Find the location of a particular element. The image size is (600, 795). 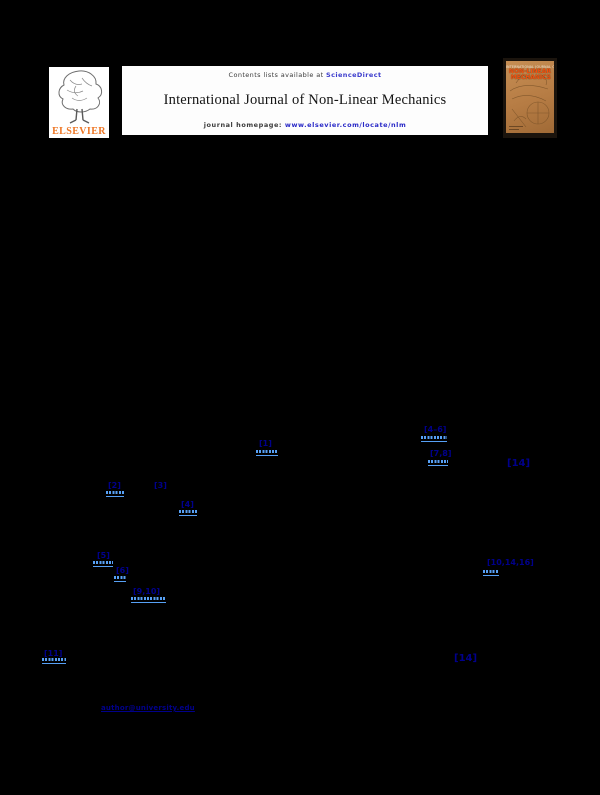

elsevier-logo: ELSEVIER is located at coordinates (79, 102).